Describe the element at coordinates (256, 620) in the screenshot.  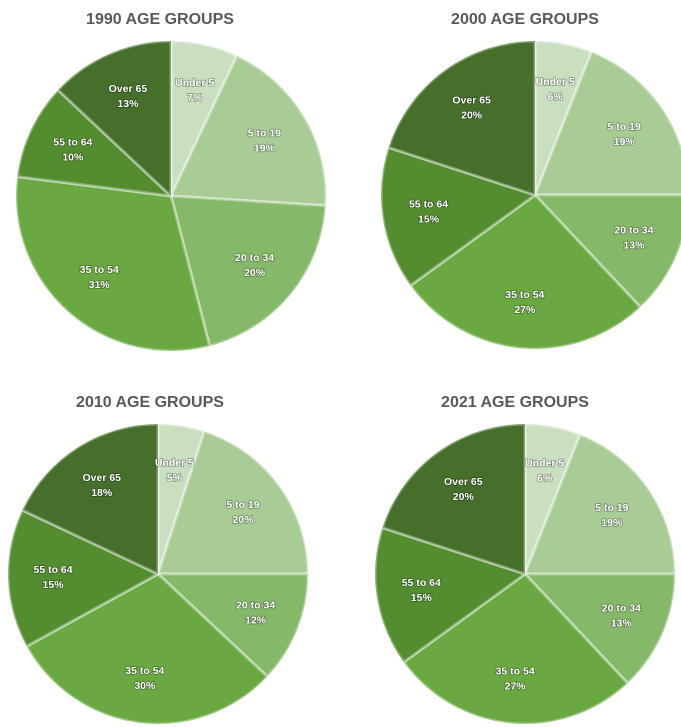
I see `slice-value-label: 12%` at that location.